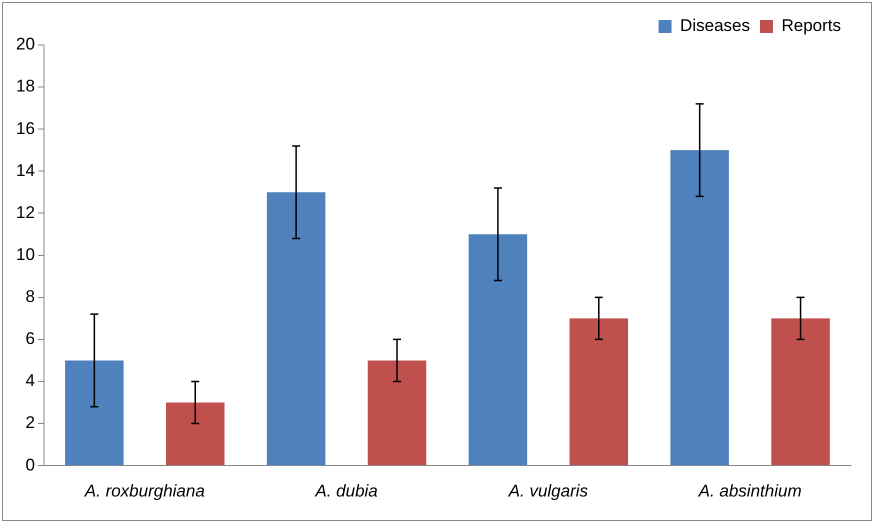 The width and height of the screenshot is (874, 523). Describe the element at coordinates (30, 422) in the screenshot. I see `y-tick-label: 2` at that location.